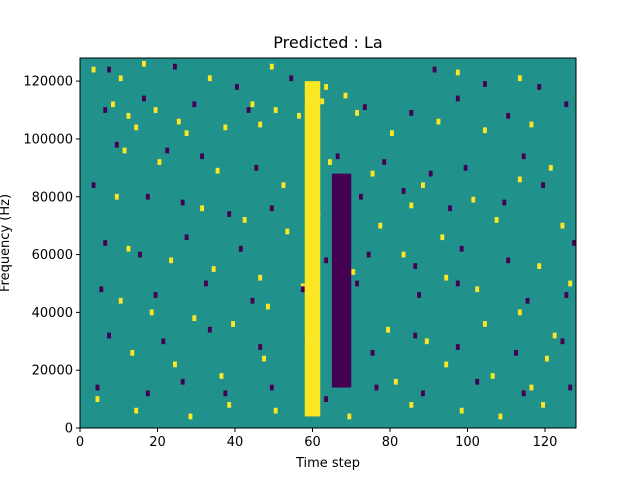 This screenshot has height=480, width=640. Describe the element at coordinates (327, 42) in the screenshot. I see `chart-title: Predicted : La` at that location.